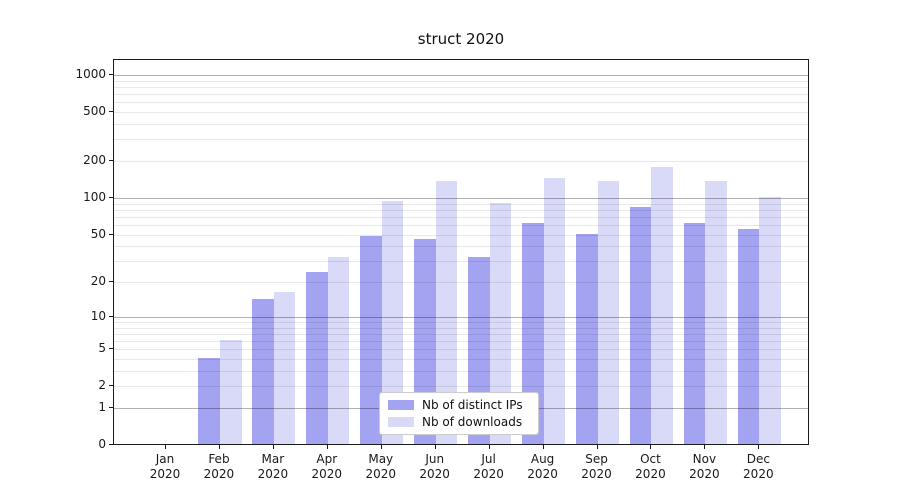 The height and width of the screenshot is (500, 900). Describe the element at coordinates (90, 74) in the screenshot. I see `y-tick-label-1000: 1000` at that location.